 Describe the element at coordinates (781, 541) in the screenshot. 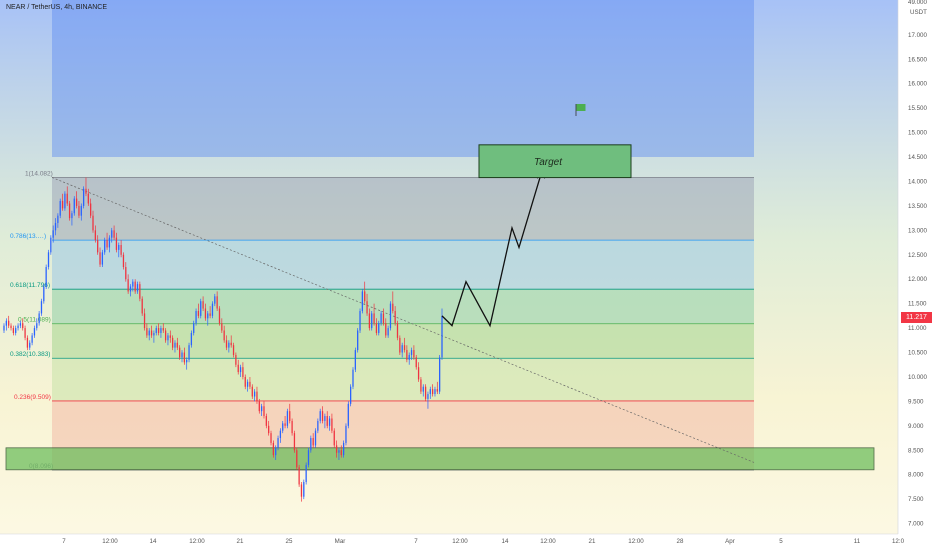

I see `x-tick-label: 5` at that location.